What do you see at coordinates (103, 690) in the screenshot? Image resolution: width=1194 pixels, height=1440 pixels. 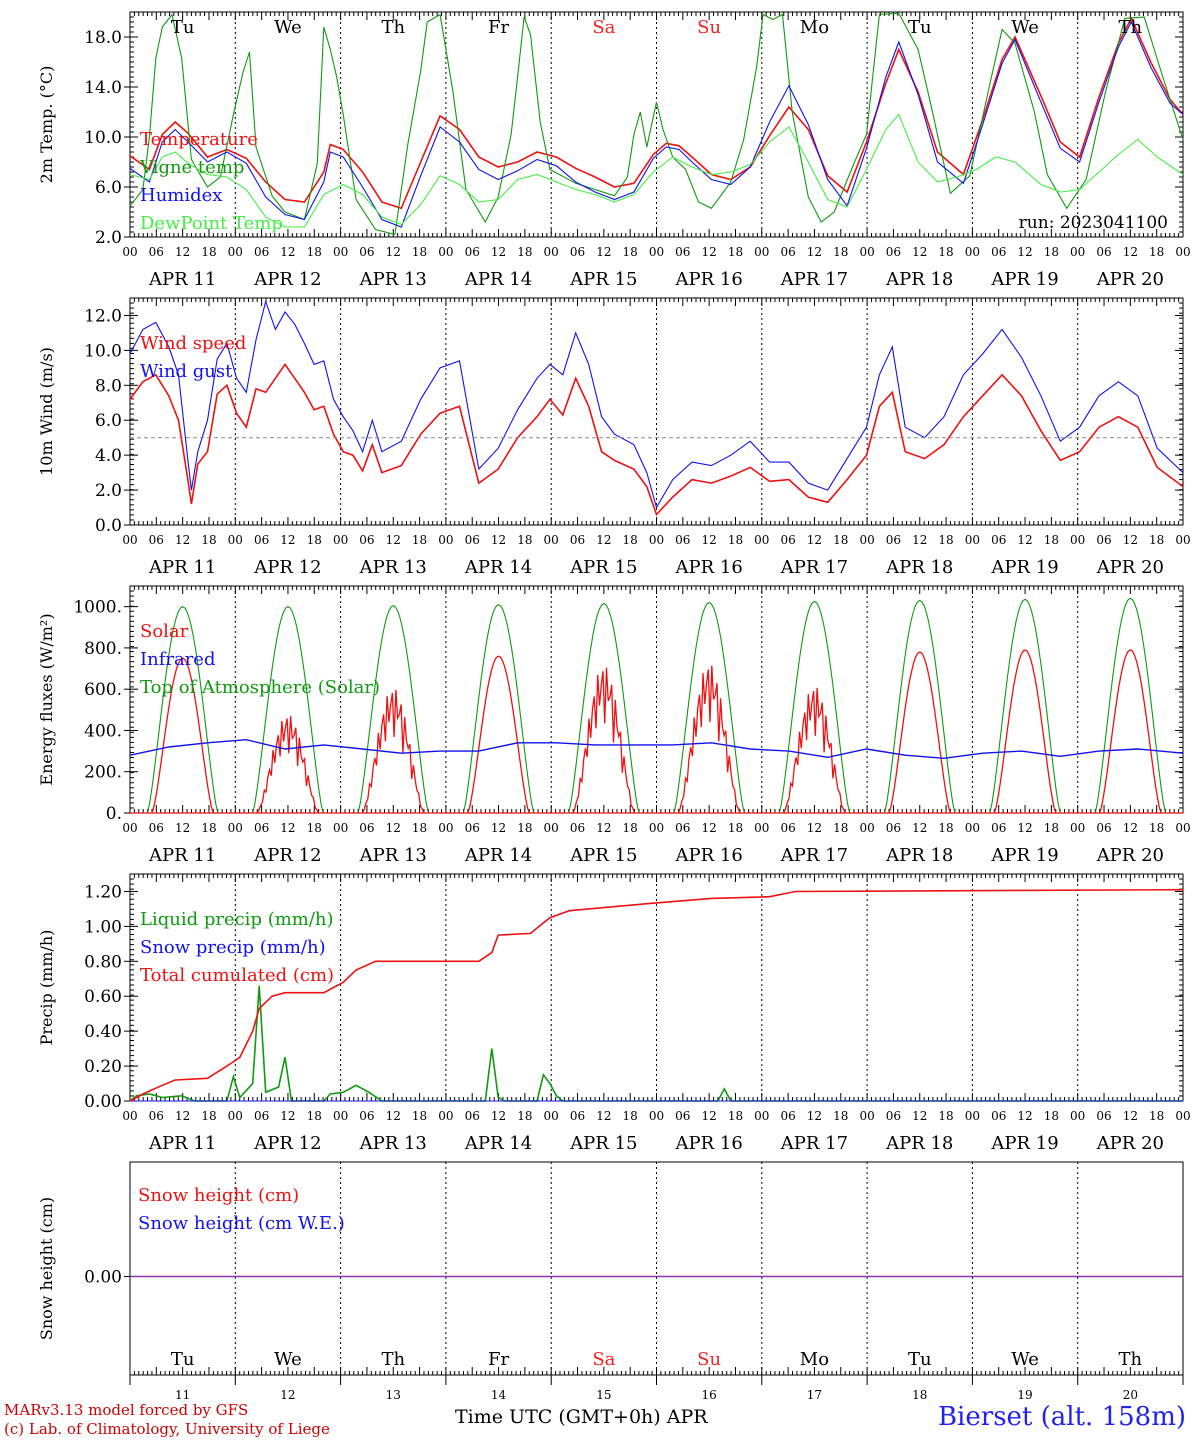 I see `y-tick-label: 600.` at bounding box center [103, 690].